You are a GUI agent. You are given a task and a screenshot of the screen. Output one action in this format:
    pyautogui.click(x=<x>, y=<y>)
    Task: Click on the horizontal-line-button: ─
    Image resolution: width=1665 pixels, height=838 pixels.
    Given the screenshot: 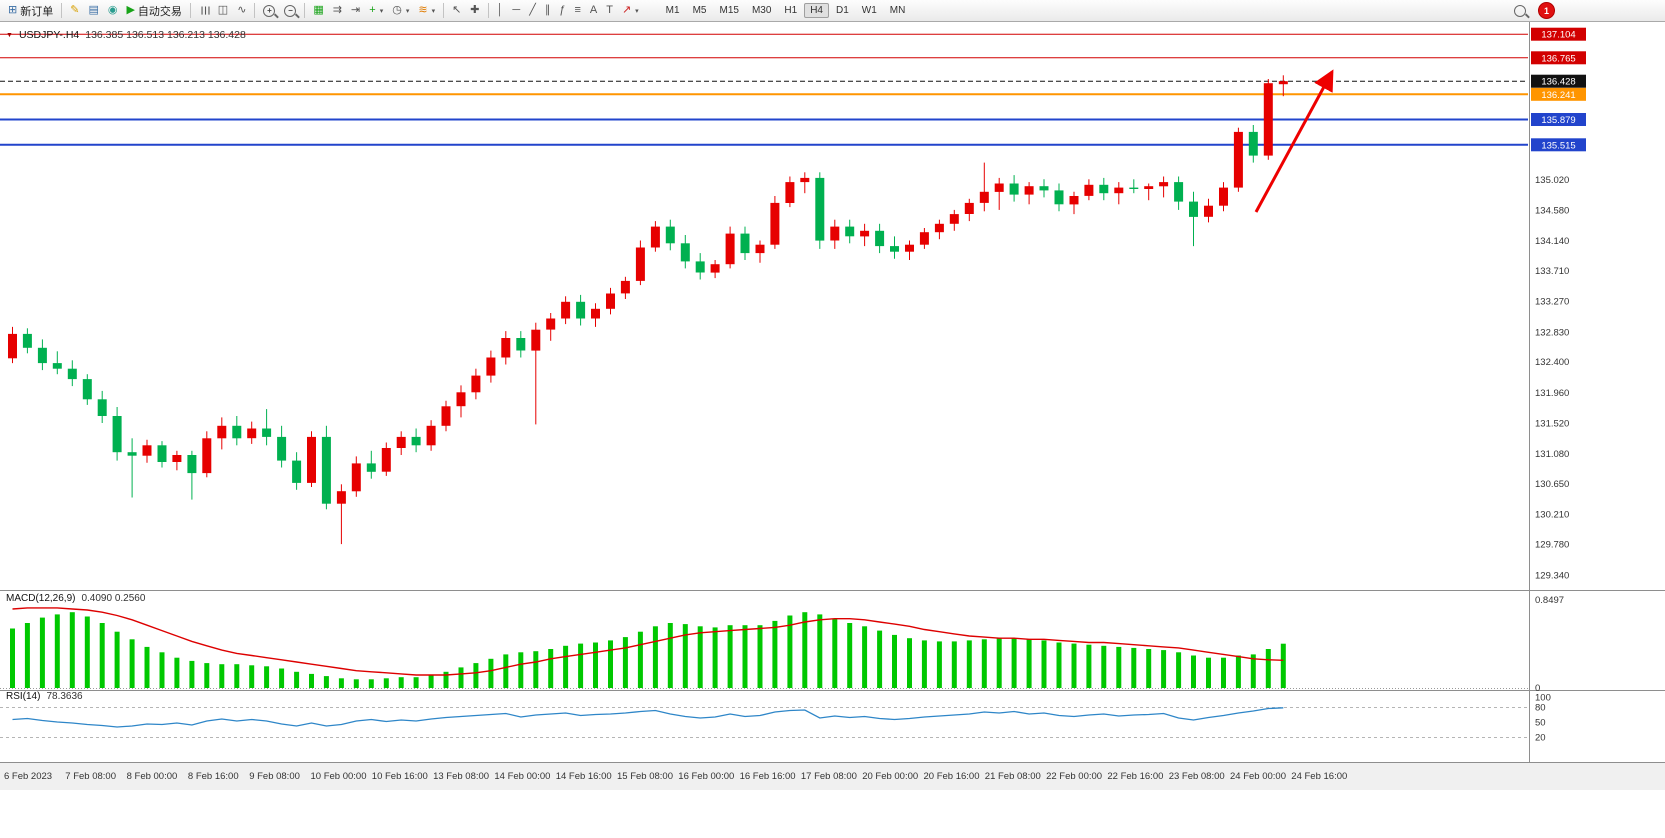 What is the action you would take?
    pyautogui.click(x=516, y=10)
    